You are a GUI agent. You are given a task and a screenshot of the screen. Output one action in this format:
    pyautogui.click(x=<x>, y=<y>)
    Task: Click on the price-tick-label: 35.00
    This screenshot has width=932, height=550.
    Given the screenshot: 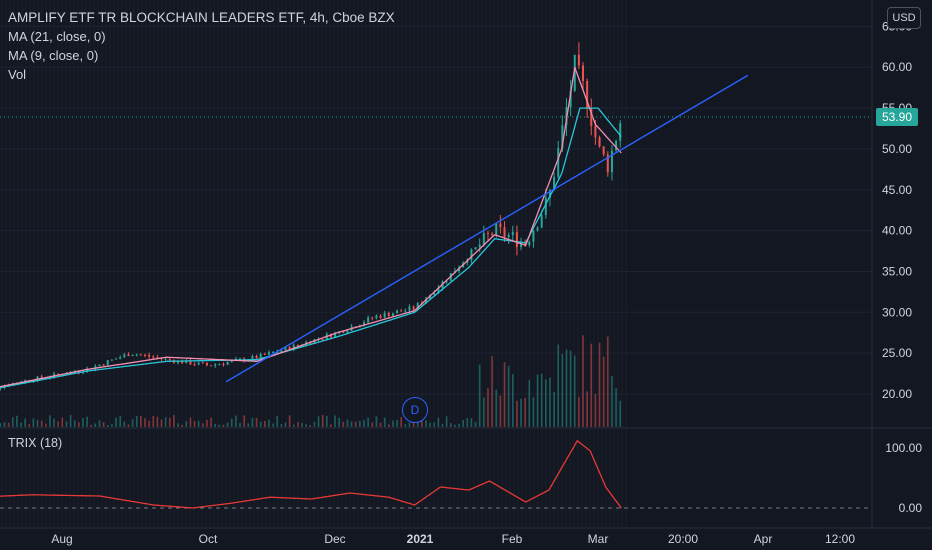 What is the action you would take?
    pyautogui.click(x=897, y=271)
    